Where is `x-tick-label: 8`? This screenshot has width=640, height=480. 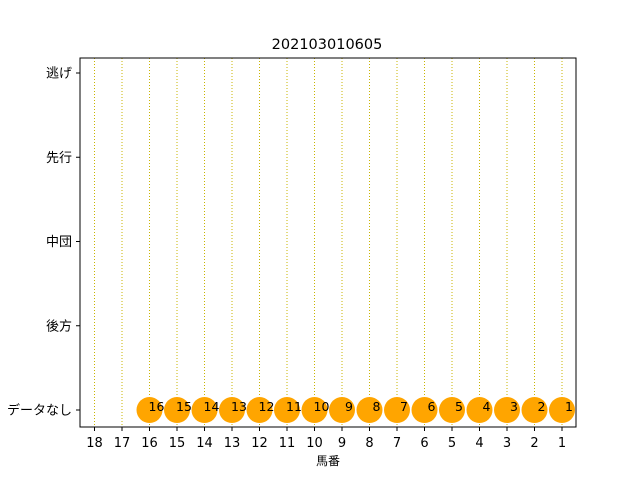 x-tick-label: 8 is located at coordinates (369, 443).